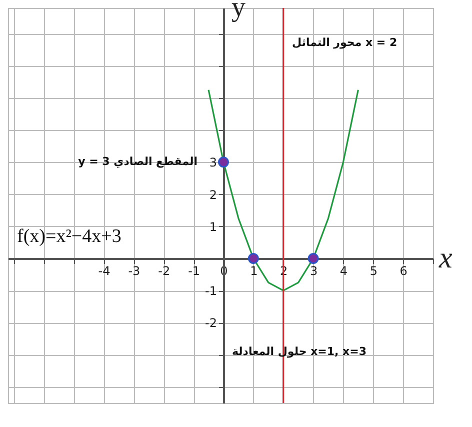  Describe the element at coordinates (238, 11) in the screenshot. I see `y-axis-title: y` at that location.